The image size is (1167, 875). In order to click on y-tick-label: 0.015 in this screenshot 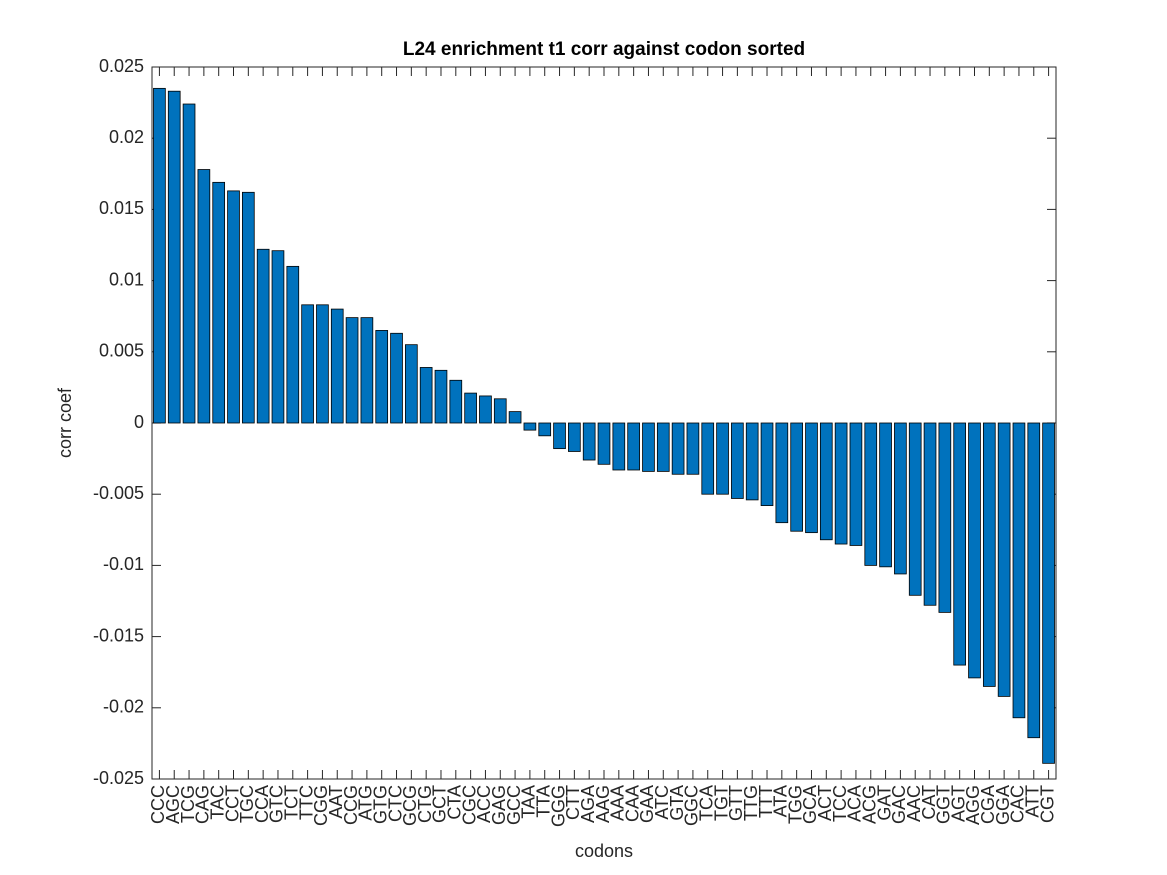, I will do `click(121, 208)`.